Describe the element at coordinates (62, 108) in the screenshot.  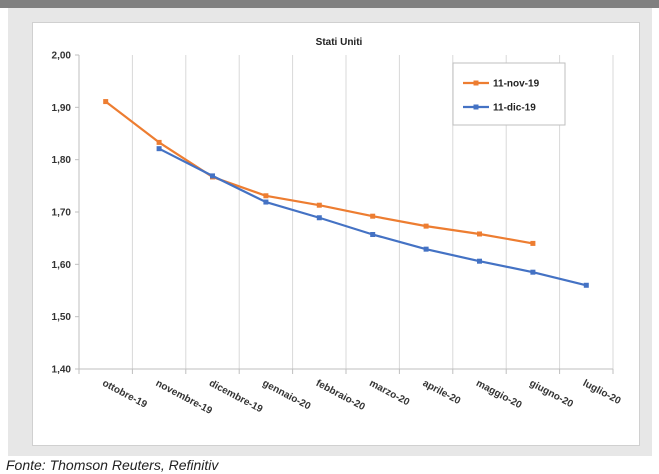
I see `y-tick-label: 1,90` at that location.